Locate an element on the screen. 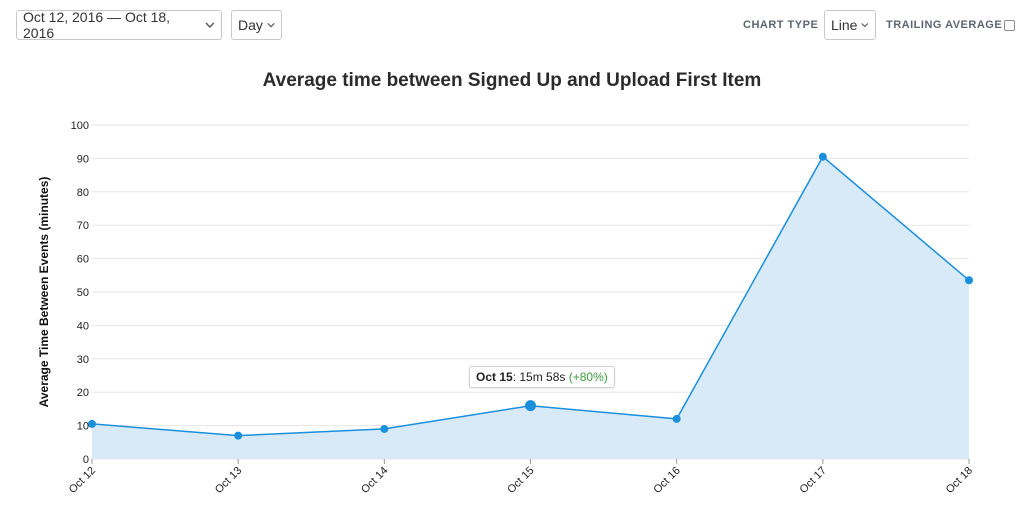 This screenshot has height=519, width=1024. y-tick-label: 50 is located at coordinates (83, 293).